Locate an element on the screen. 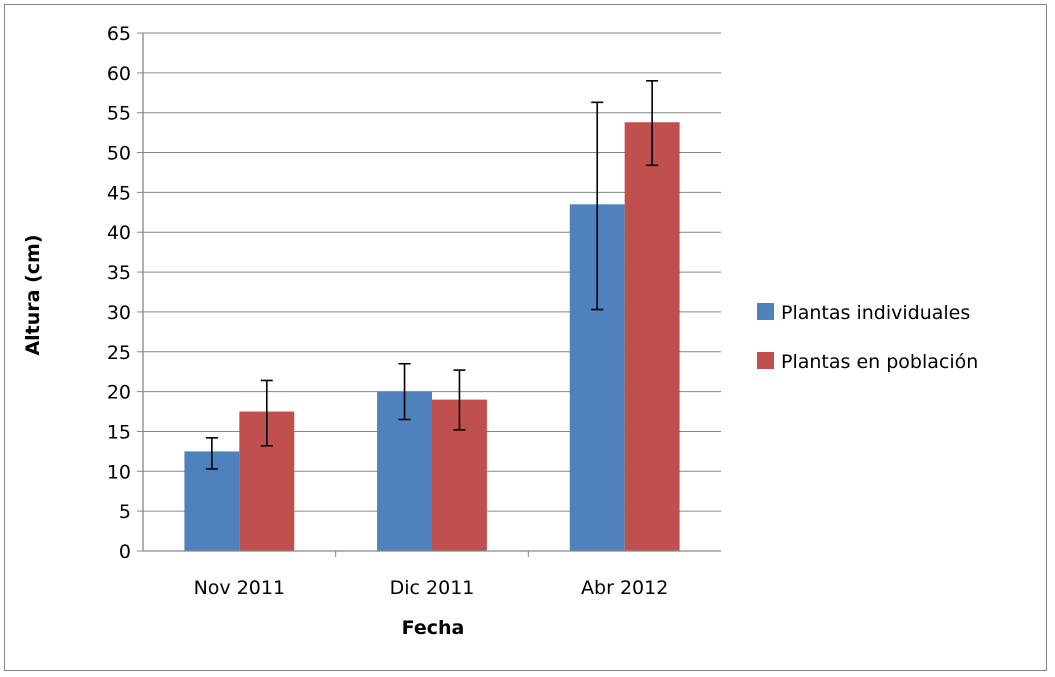 The width and height of the screenshot is (1055, 677). y-tick-labels: 0 5 10 15 20 25 30 35 40 45 50 55 60 65 is located at coordinates (119, 293).